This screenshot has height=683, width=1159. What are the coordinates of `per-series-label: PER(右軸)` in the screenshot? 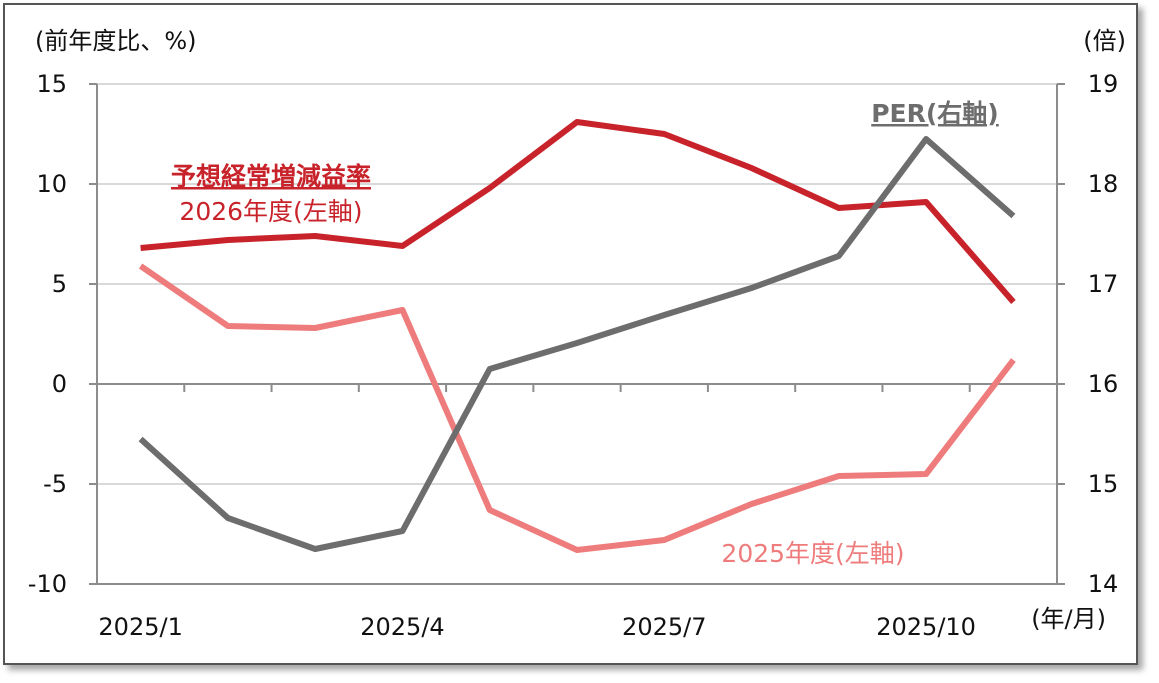 It's located at (935, 113).